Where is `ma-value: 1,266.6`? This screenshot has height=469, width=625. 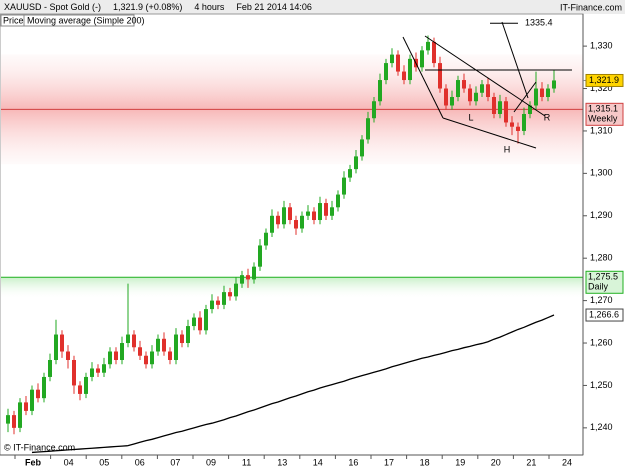 ma-value: 1,266.6 is located at coordinates (604, 314).